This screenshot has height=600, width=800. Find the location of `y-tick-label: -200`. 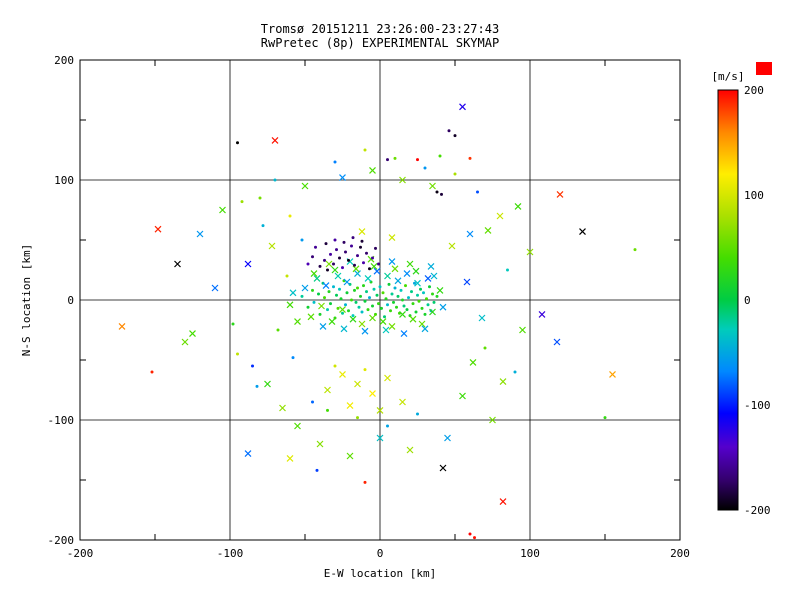

y-tick-label: -200 is located at coordinates (61, 540).